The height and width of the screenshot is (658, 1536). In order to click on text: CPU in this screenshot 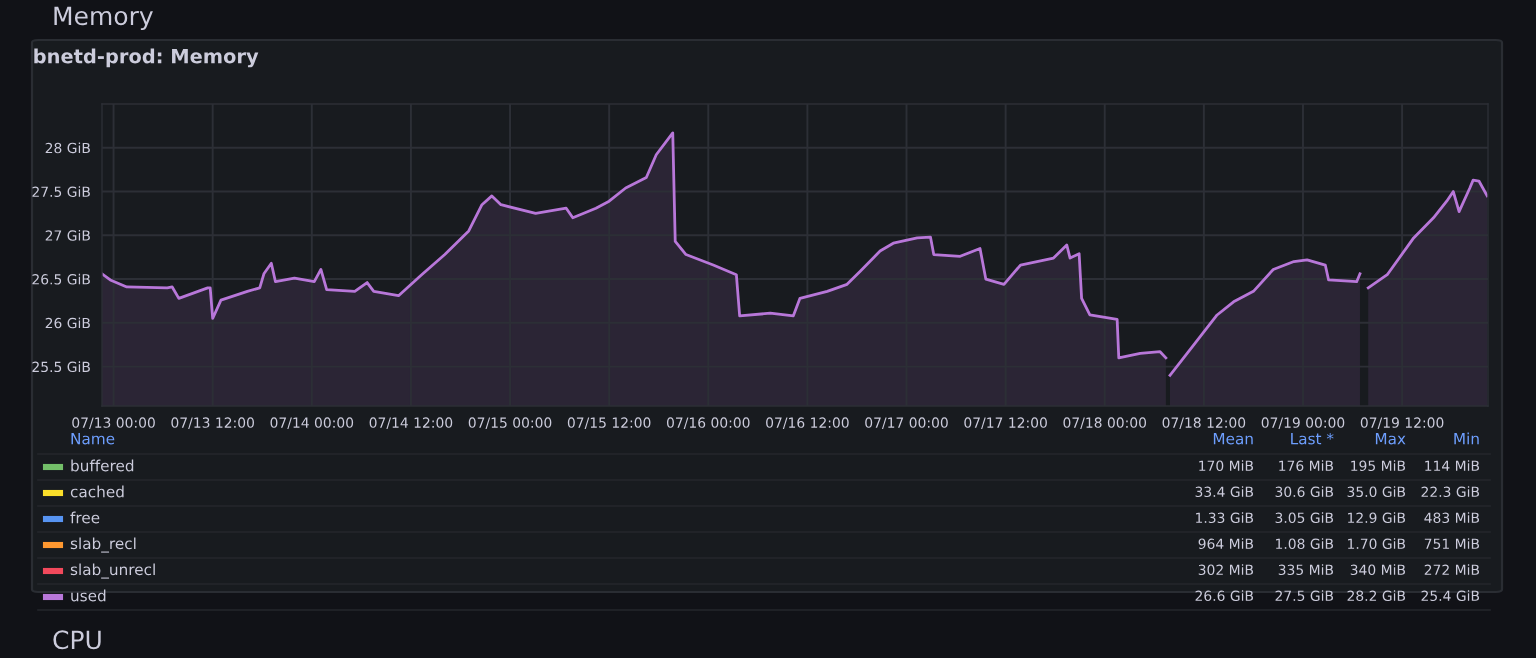, I will do `click(77, 640)`.